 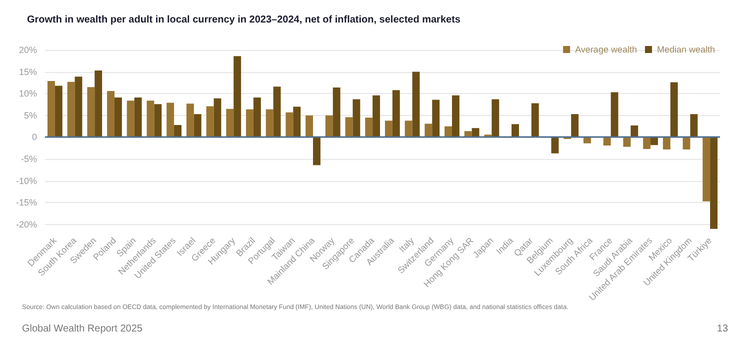 I want to click on y-tick-label: -15%, so click(x=26, y=203).